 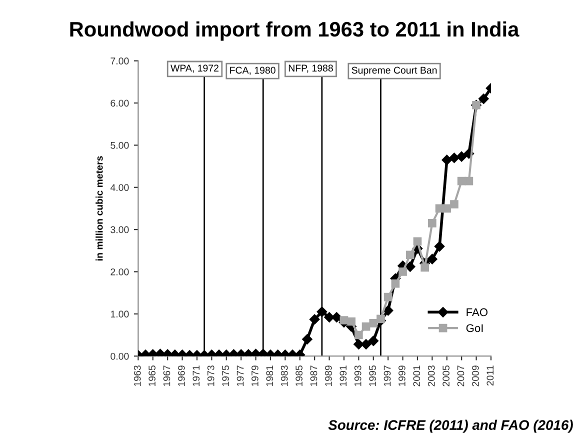 What do you see at coordinates (137, 376) in the screenshot?
I see `x-tick-label: 1963` at bounding box center [137, 376].